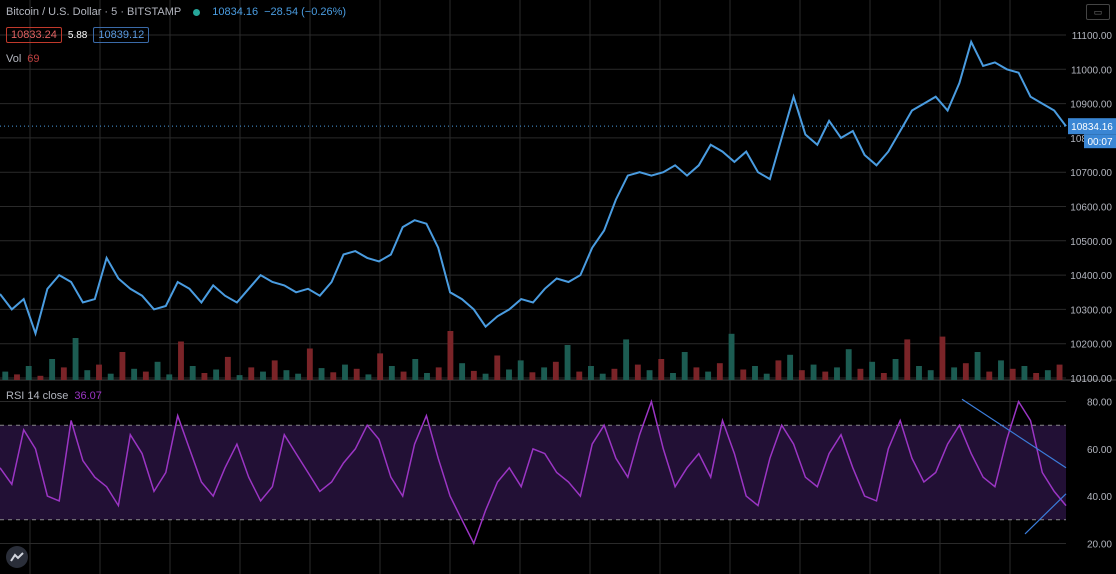 The width and height of the screenshot is (1116, 574). What do you see at coordinates (1014, 433) in the screenshot?
I see `trendline-upper` at bounding box center [1014, 433].